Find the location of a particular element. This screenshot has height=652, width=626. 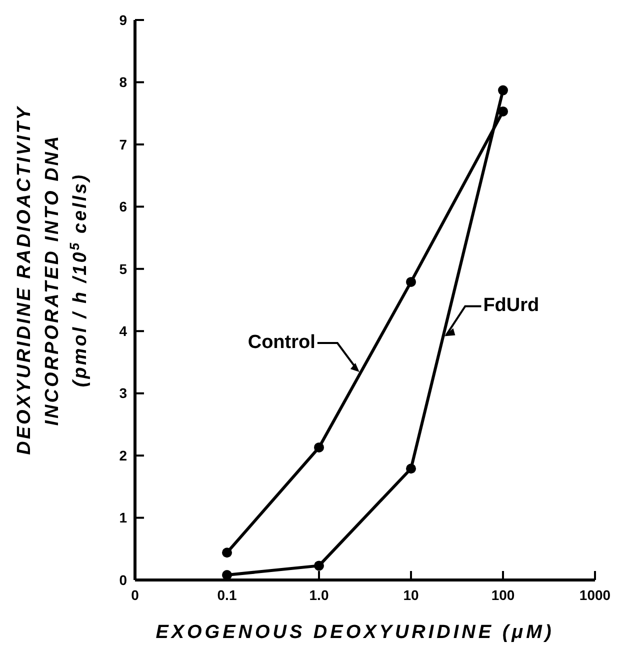

x-tick-label: 100 is located at coordinates (503, 595).